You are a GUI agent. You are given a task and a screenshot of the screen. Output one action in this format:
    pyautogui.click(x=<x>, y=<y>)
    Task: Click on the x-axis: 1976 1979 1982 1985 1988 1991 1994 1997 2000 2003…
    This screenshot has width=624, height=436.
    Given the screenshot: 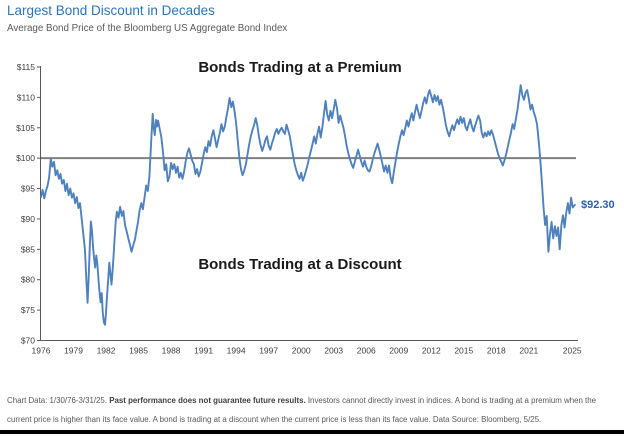 What is the action you would take?
    pyautogui.click(x=307, y=348)
    